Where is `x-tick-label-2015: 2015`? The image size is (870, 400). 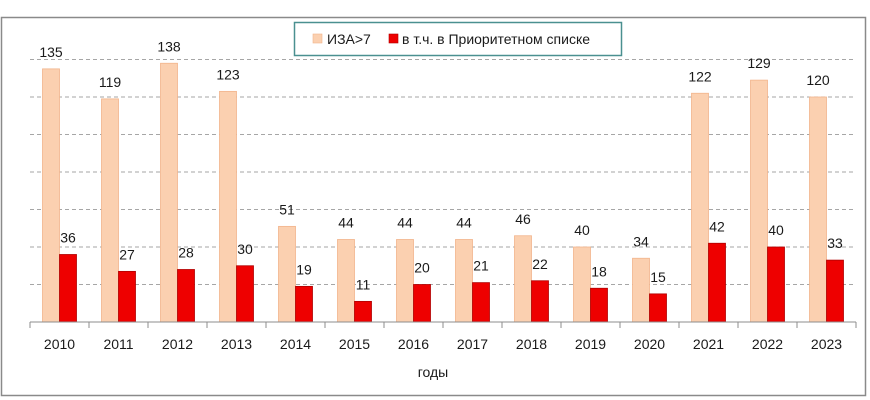 x-tick-label-2015: 2015 is located at coordinates (354, 344).